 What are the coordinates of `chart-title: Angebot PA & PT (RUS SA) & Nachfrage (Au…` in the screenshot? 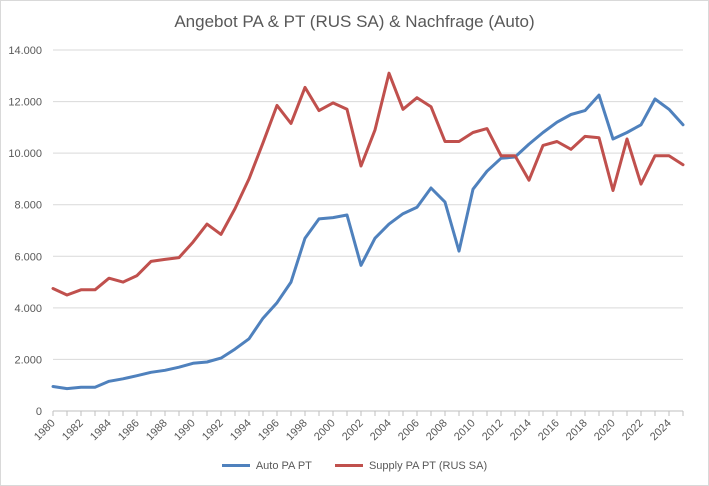 It's located at (354, 21).